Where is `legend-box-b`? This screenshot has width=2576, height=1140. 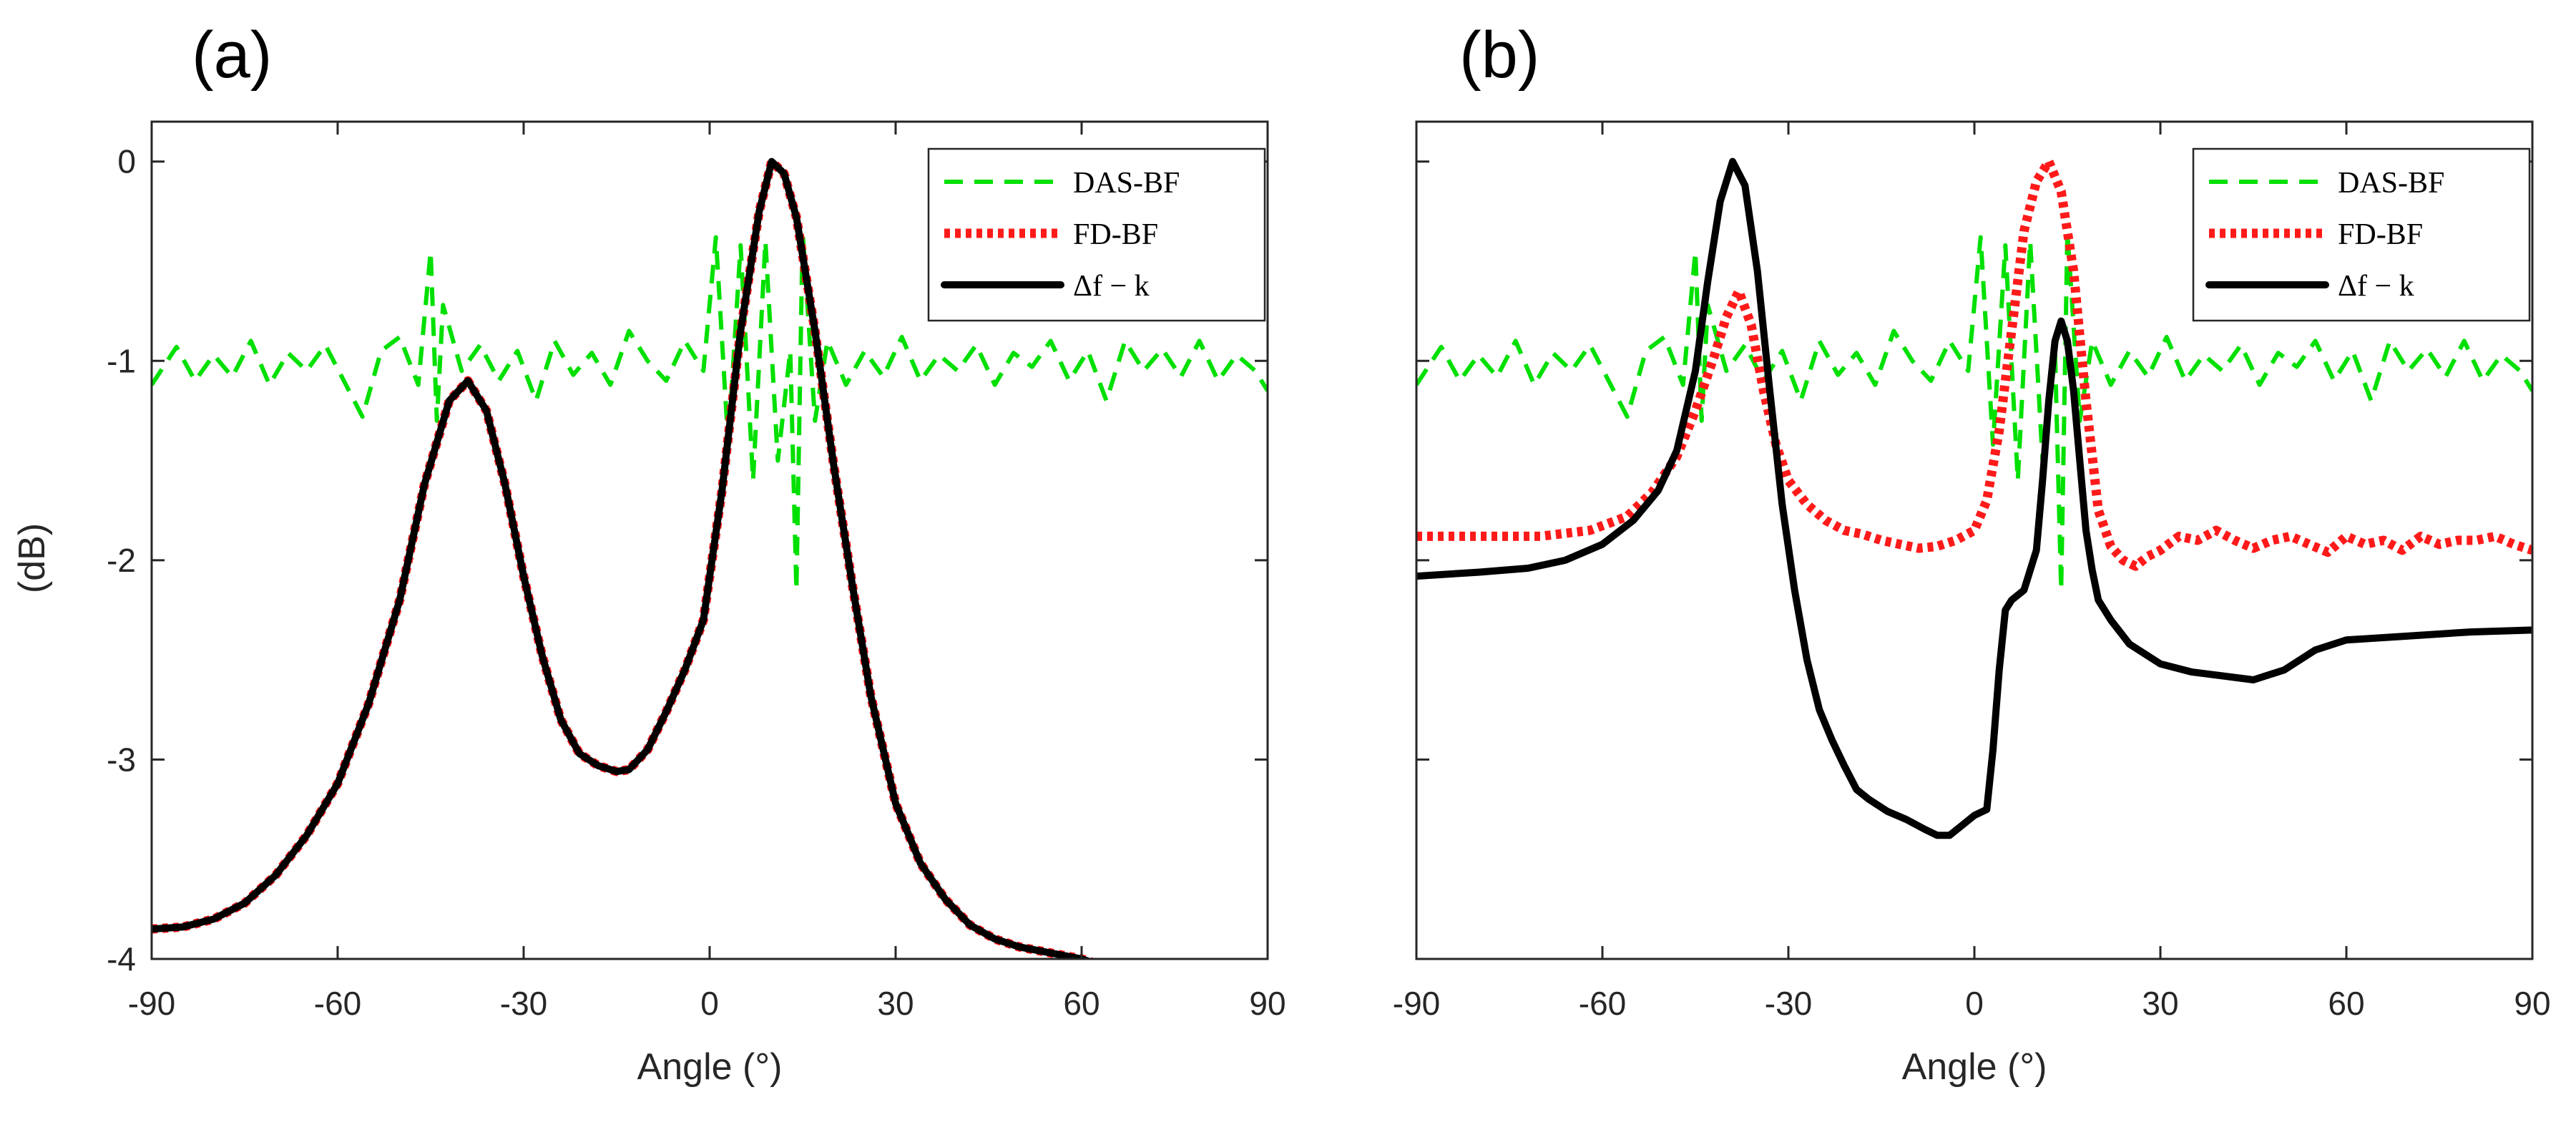 legend-box-b is located at coordinates (2361, 235).